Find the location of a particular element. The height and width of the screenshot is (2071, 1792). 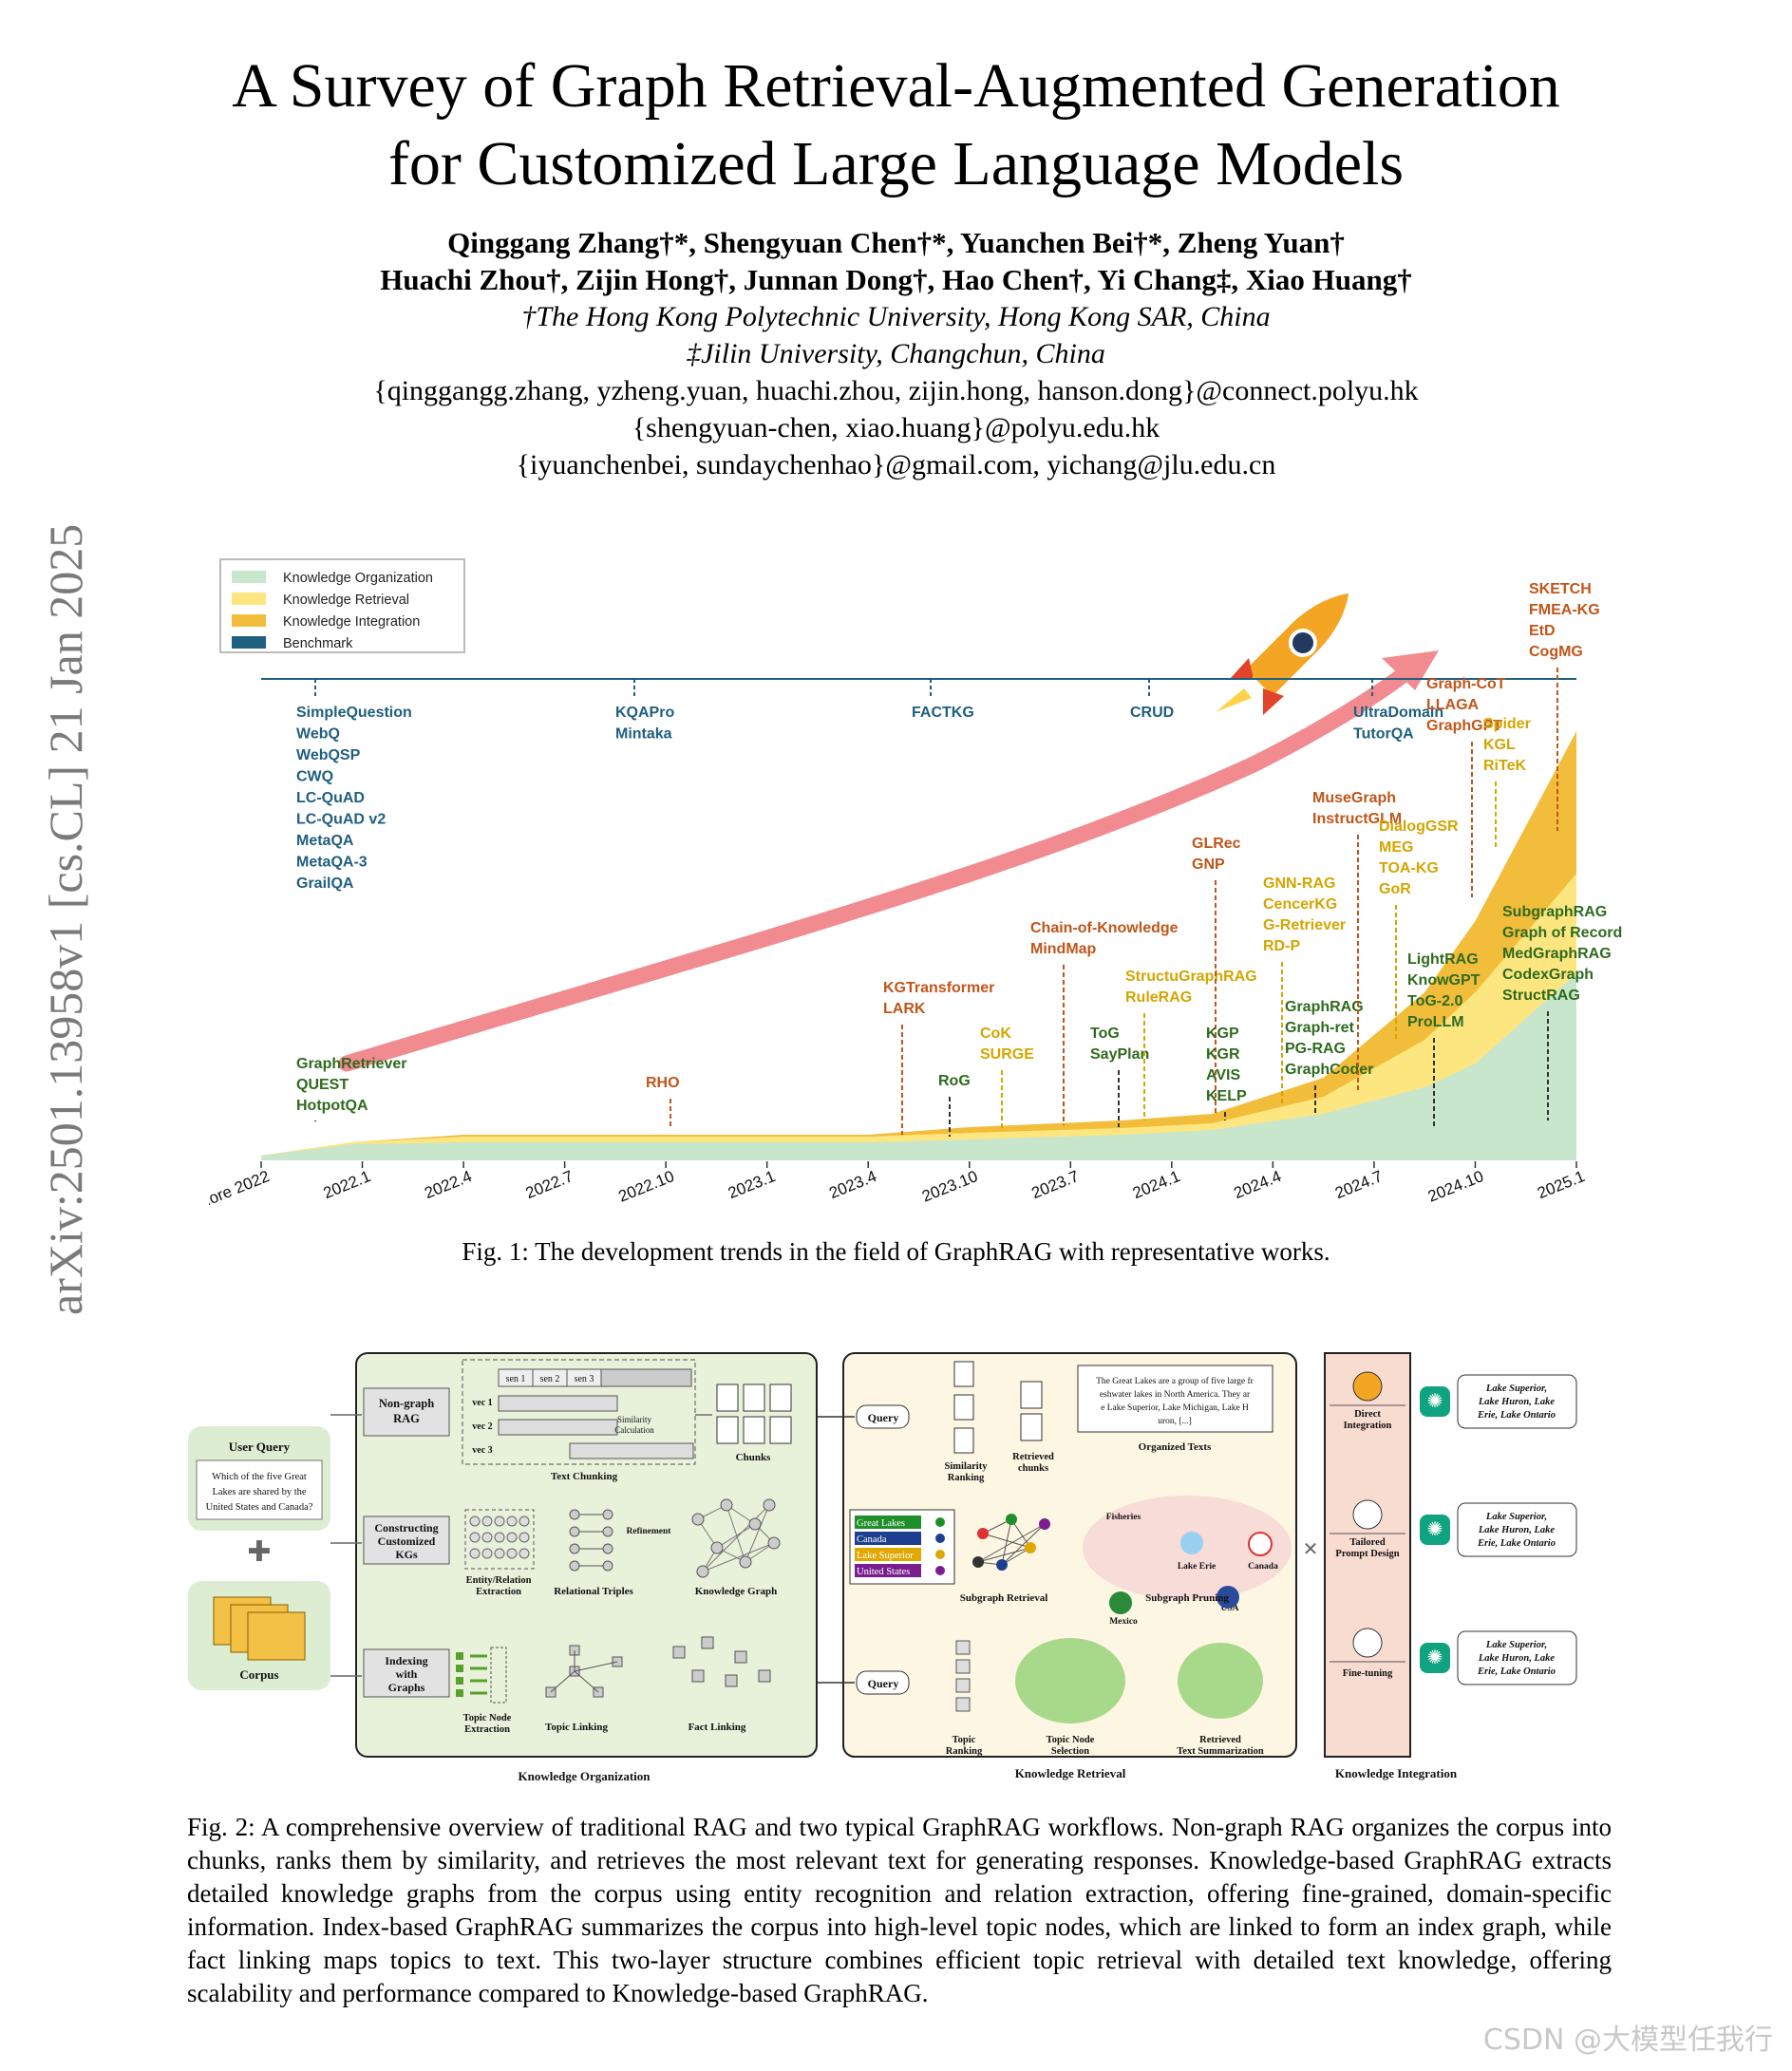

folder-icon is located at coordinates (276, 1636).